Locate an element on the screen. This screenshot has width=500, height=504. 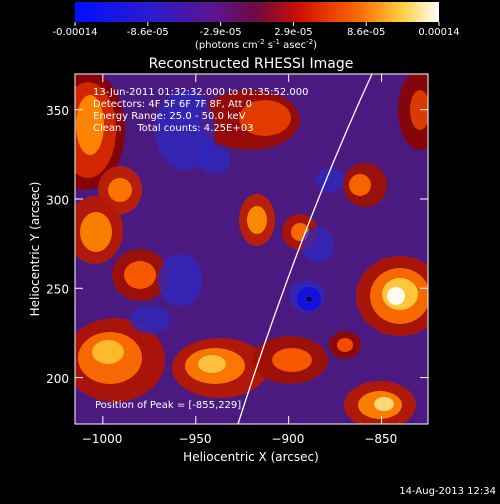
colorbar-units: (photons cm-2 s-1 asec-2) is located at coordinates (256, 44).